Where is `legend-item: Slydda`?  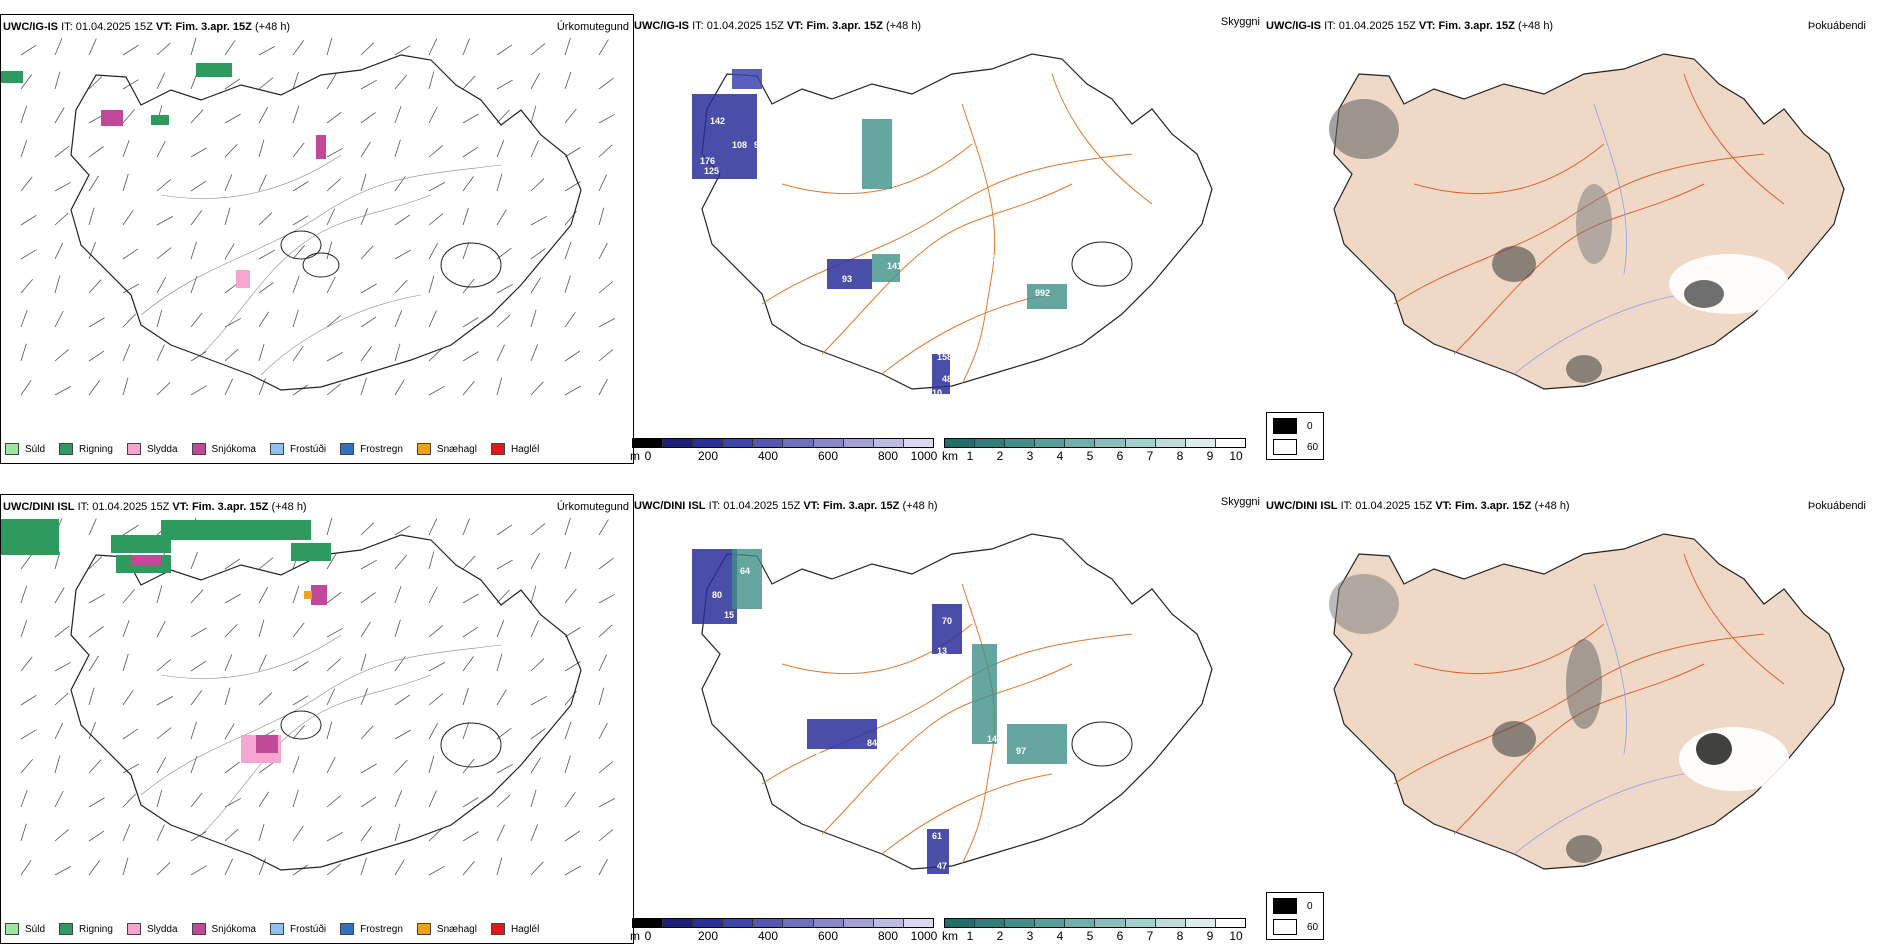 legend-item: Slydda is located at coordinates (152, 449).